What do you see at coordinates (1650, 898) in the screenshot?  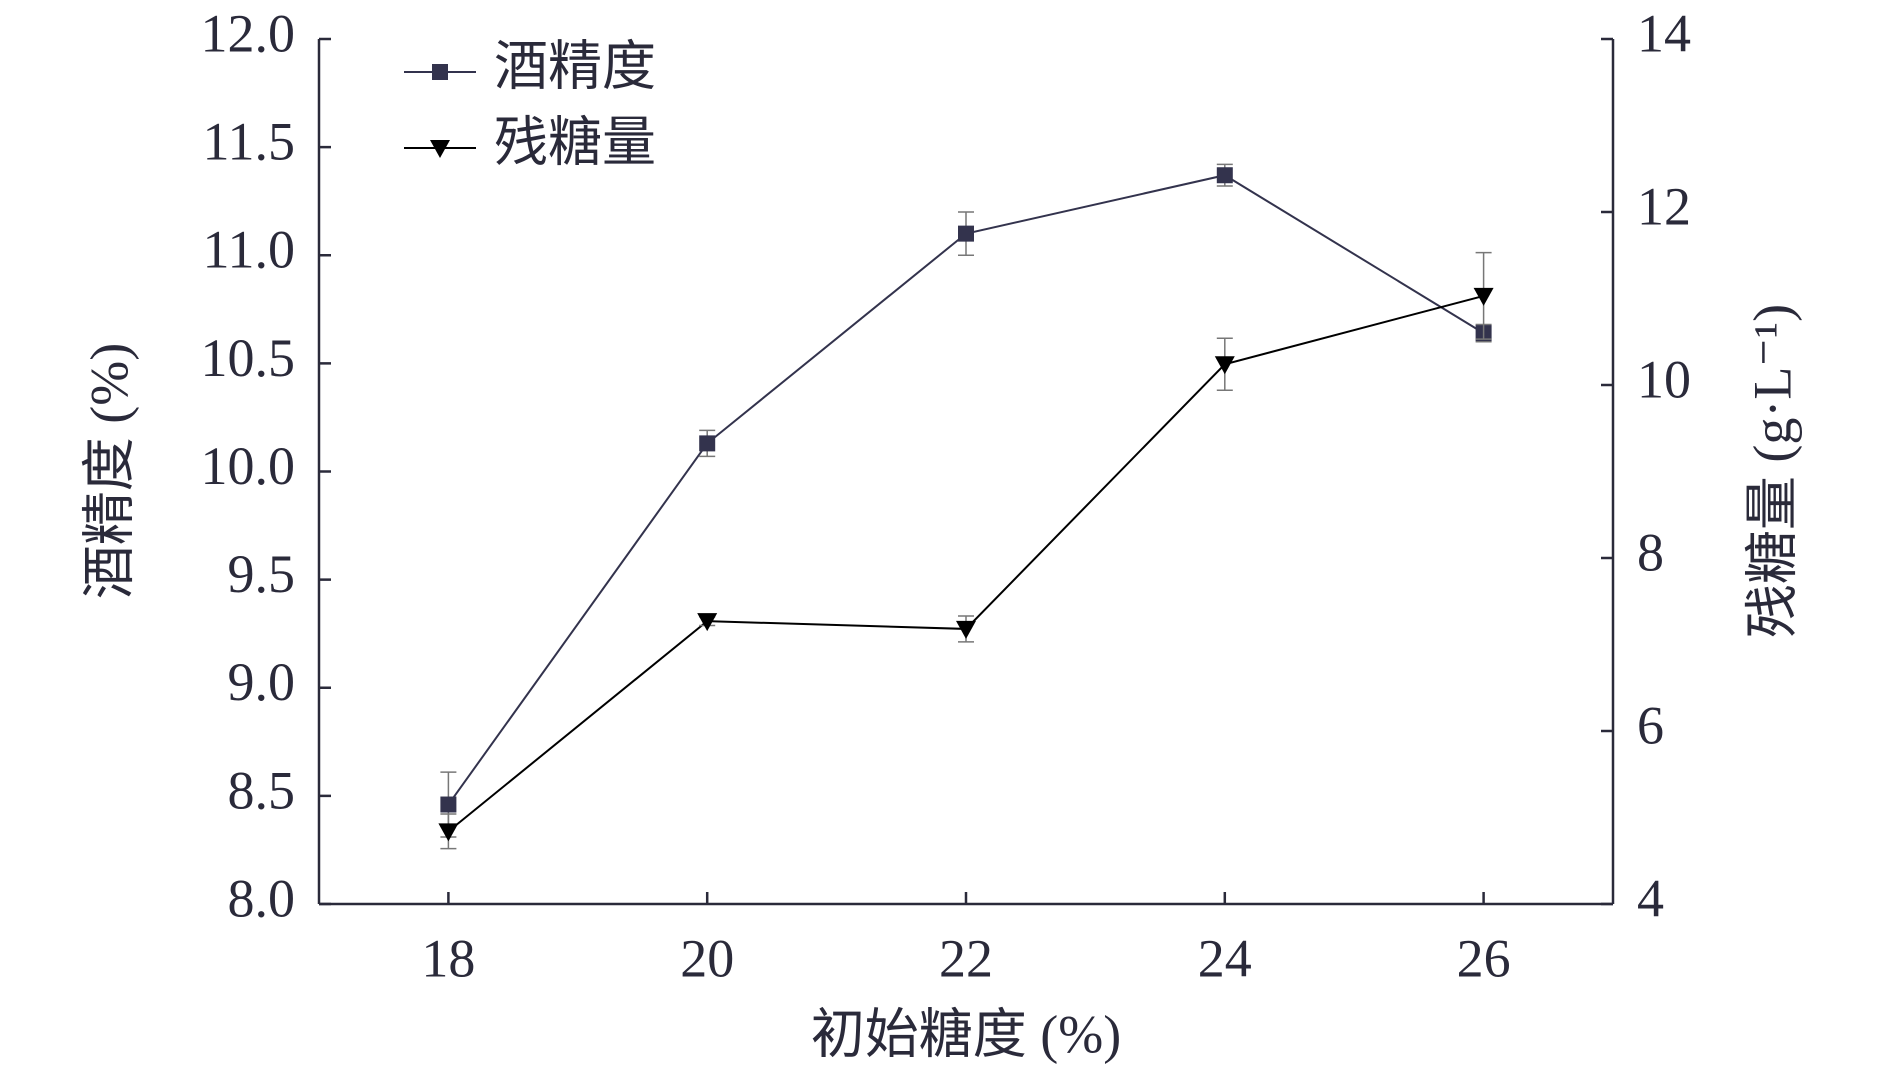 I see `y2-tick-label: 4` at bounding box center [1650, 898].